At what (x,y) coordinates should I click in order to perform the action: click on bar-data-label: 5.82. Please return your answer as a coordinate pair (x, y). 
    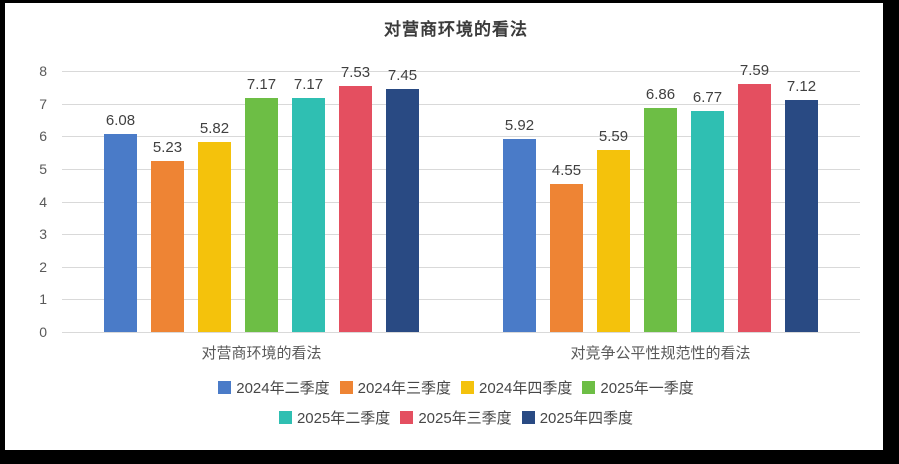
    Looking at the image, I should click on (214, 129).